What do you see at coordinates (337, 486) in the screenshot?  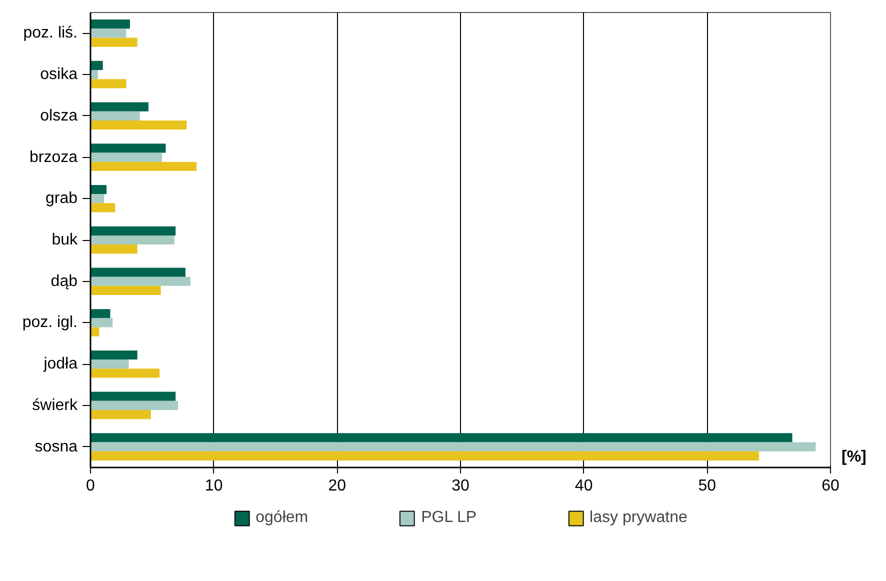 I see `x-tick-label: 20` at bounding box center [337, 486].